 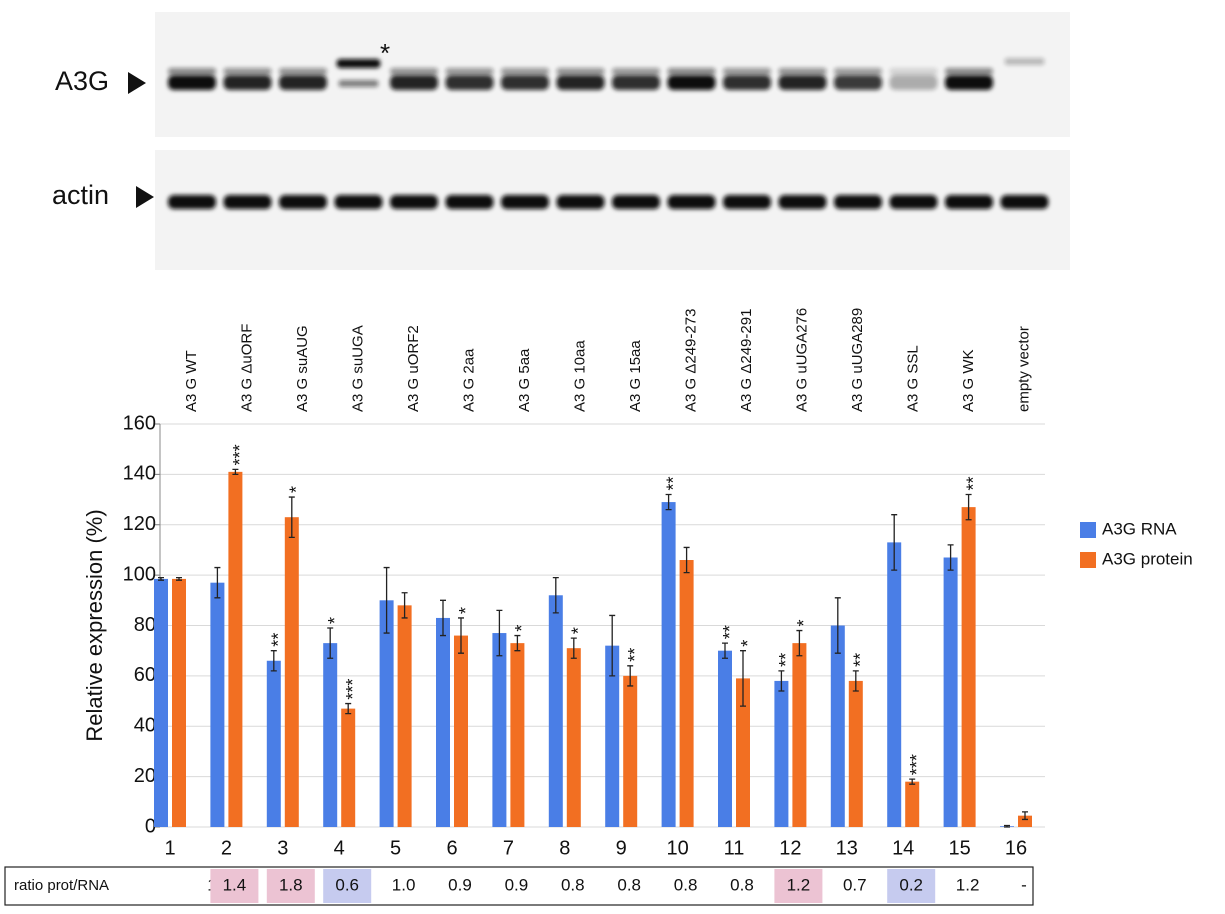 What do you see at coordinates (139, 574) in the screenshot?
I see `y-tick-label: 100` at bounding box center [139, 574].